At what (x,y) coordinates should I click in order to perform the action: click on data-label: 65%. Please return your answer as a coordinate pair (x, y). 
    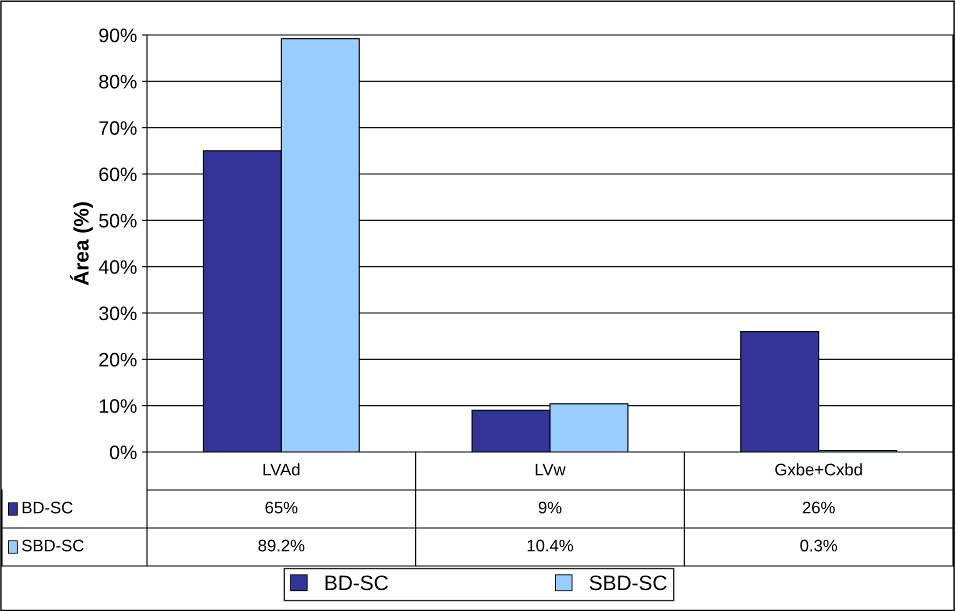
    Looking at the image, I should click on (282, 508).